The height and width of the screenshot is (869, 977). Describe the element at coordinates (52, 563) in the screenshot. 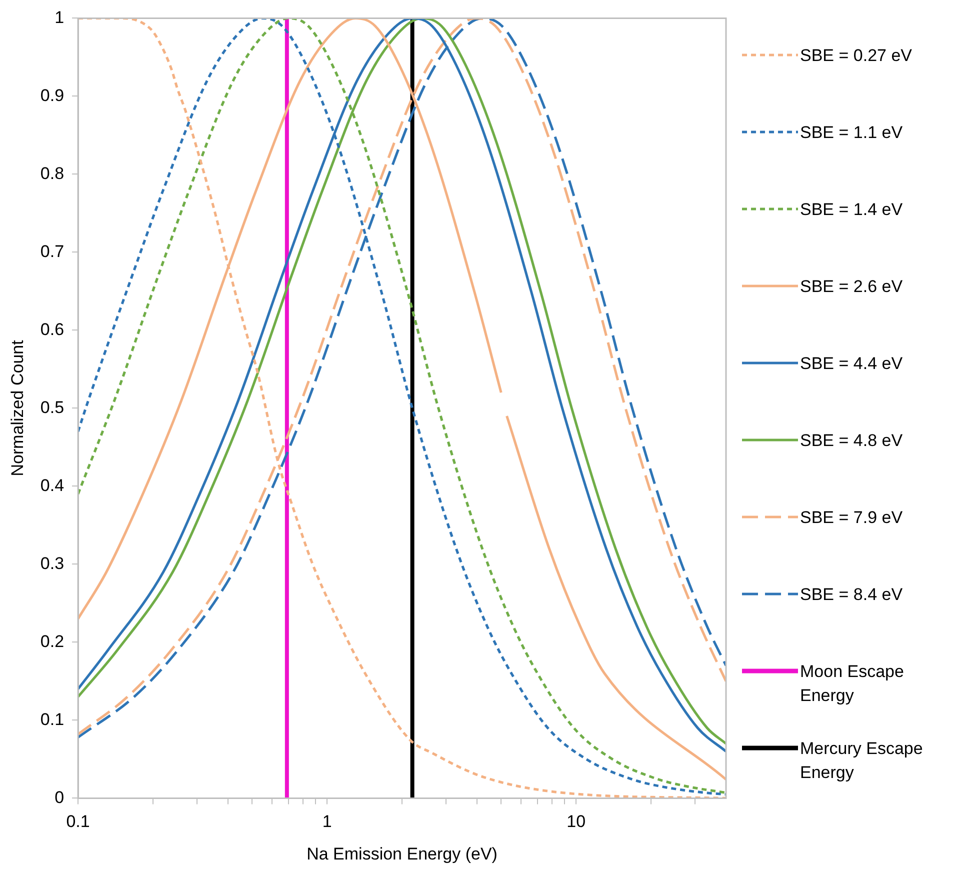

I see `y-tick-label: 0.3` at that location.